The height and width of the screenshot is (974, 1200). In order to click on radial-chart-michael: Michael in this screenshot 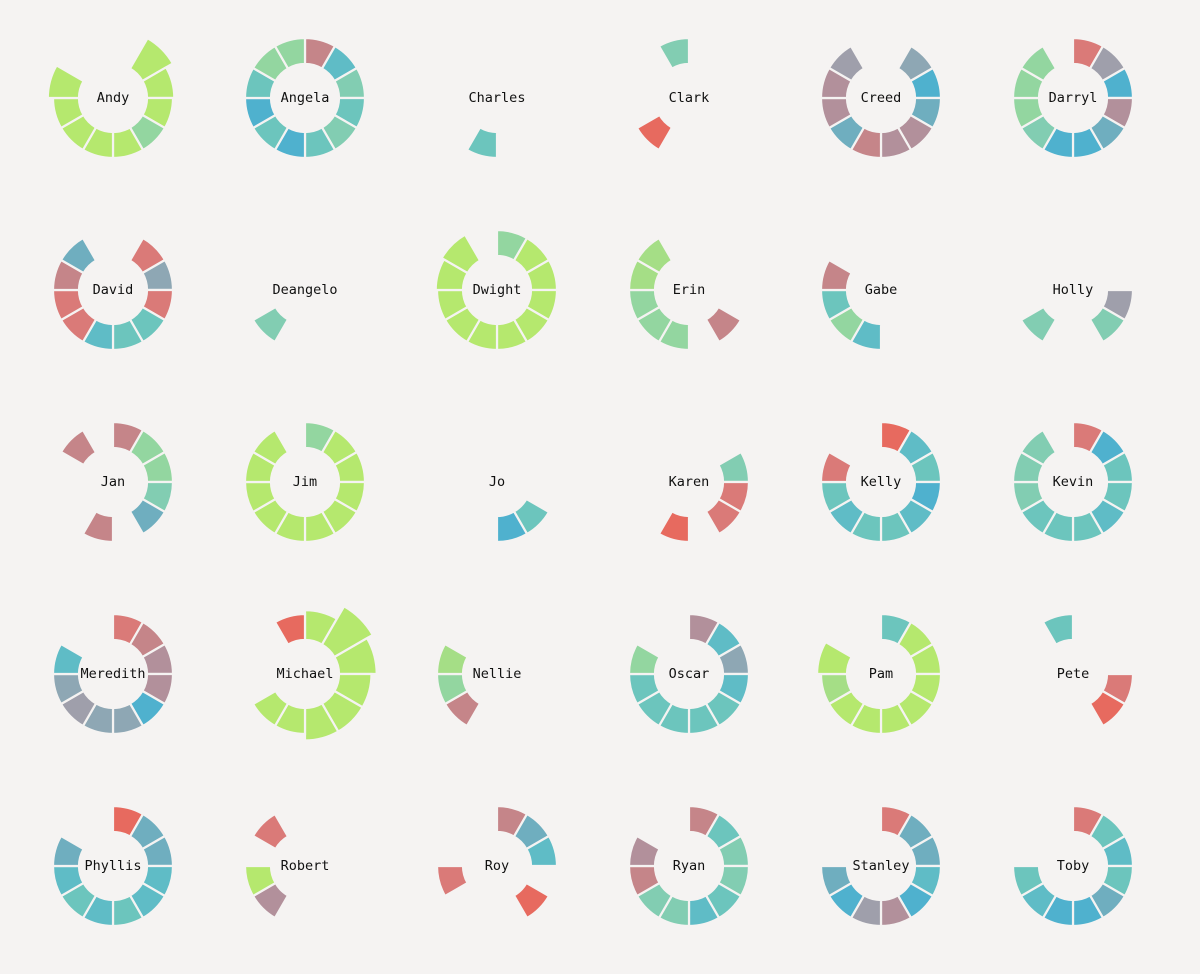, I will do `click(314, 673)`.